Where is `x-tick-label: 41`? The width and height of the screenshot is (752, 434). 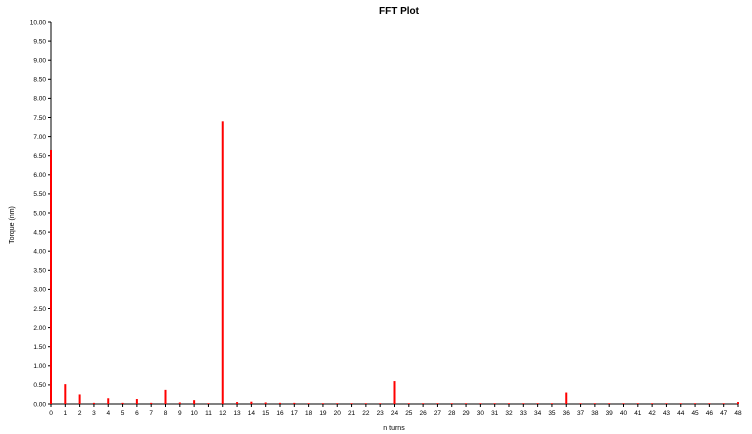 x-tick-label: 41 is located at coordinates (638, 413).